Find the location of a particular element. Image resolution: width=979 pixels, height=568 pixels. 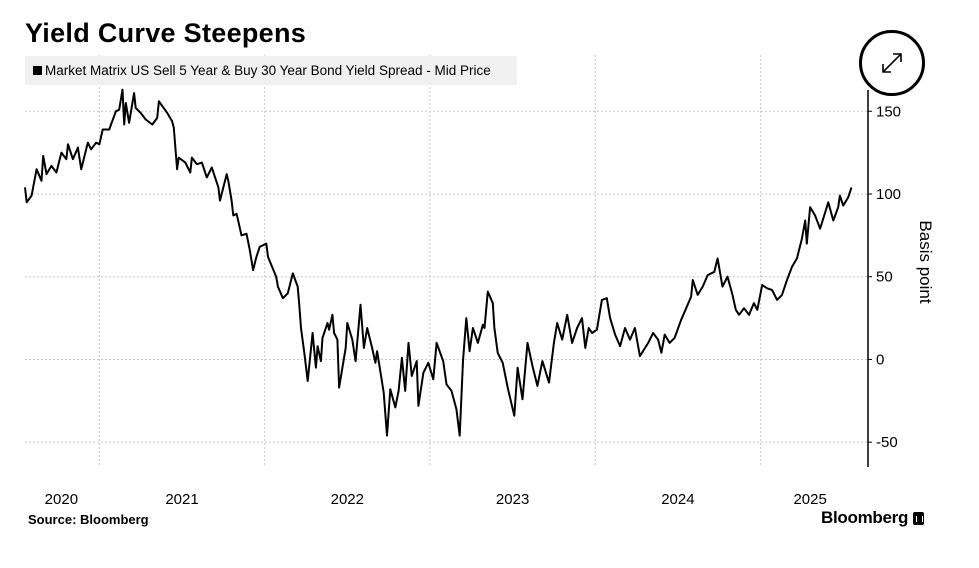

source-note: Source: Bloomberg is located at coordinates (88, 519).